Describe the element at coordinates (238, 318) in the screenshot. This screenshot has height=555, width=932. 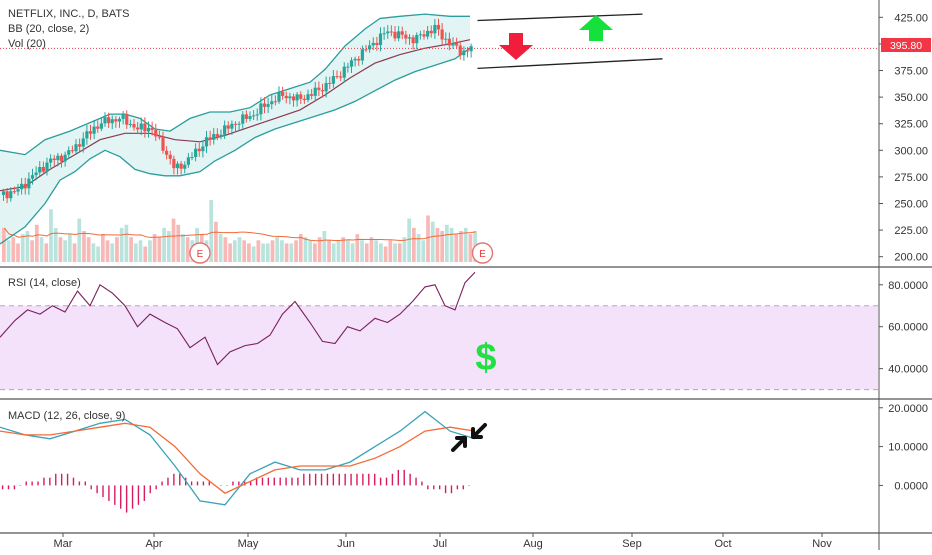
I see `rsi-line` at that location.